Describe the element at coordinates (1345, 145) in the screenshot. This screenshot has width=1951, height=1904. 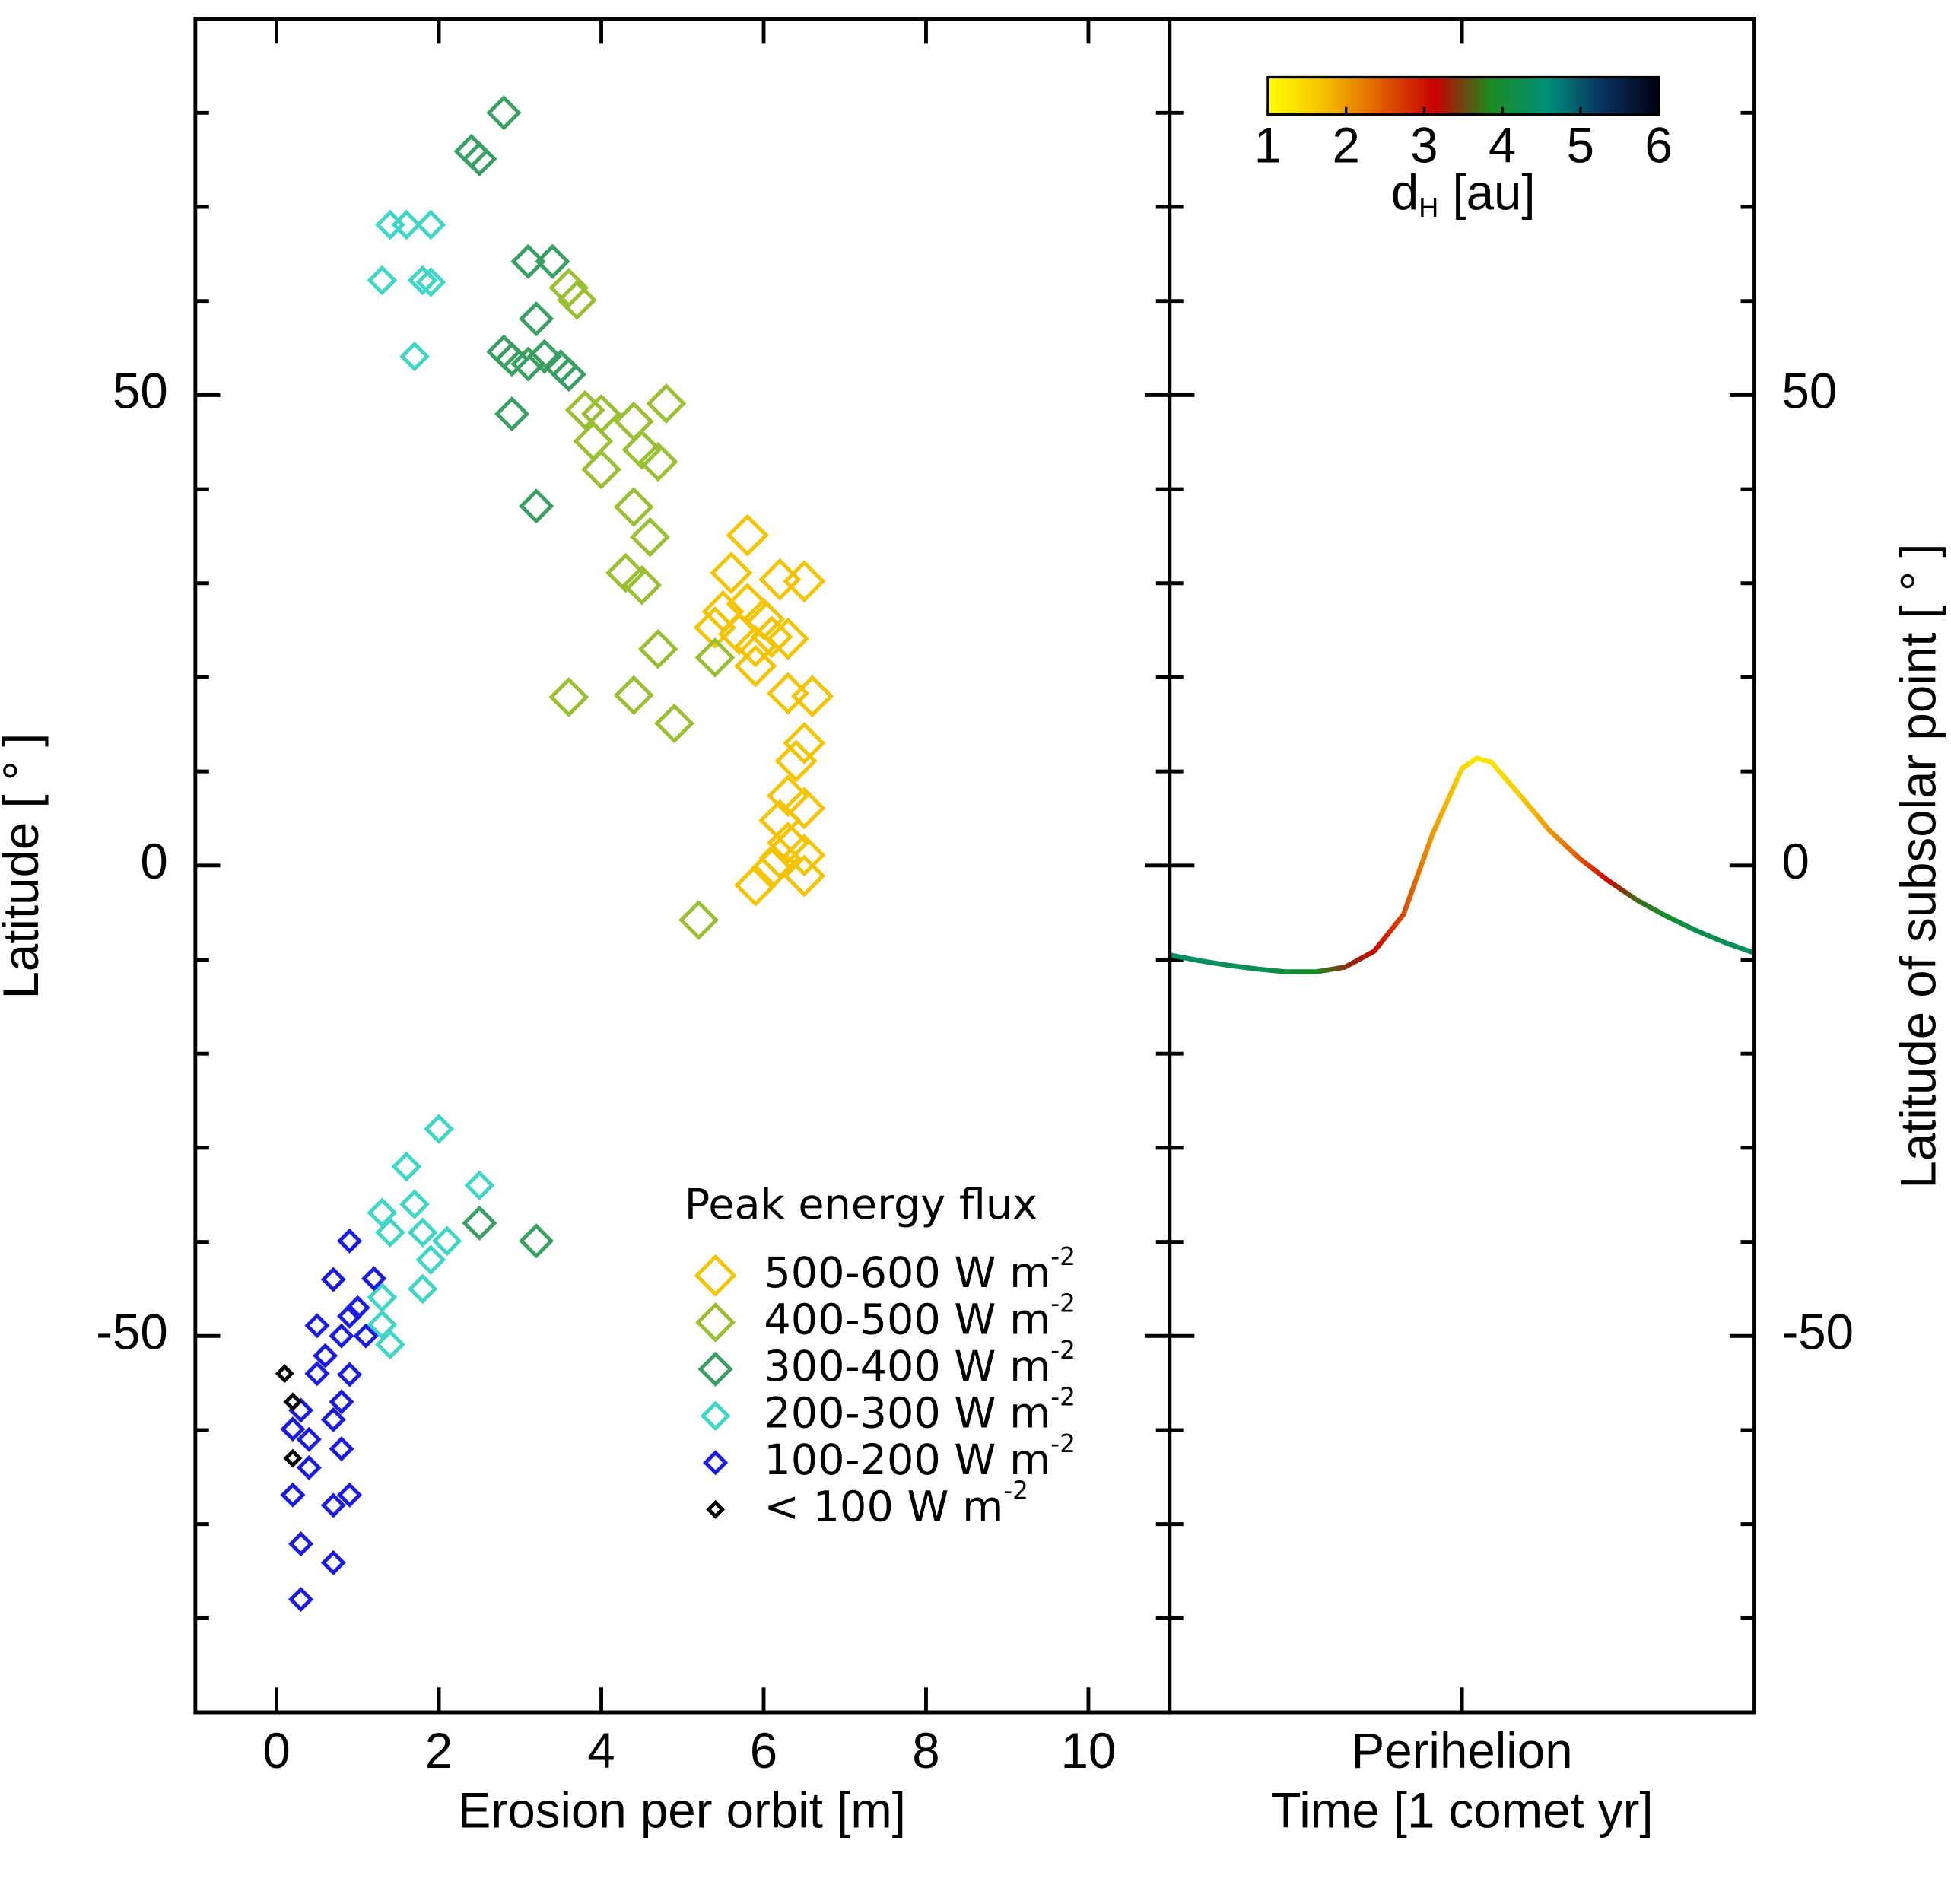
I see `colorbar-tick-label: 2` at that location.